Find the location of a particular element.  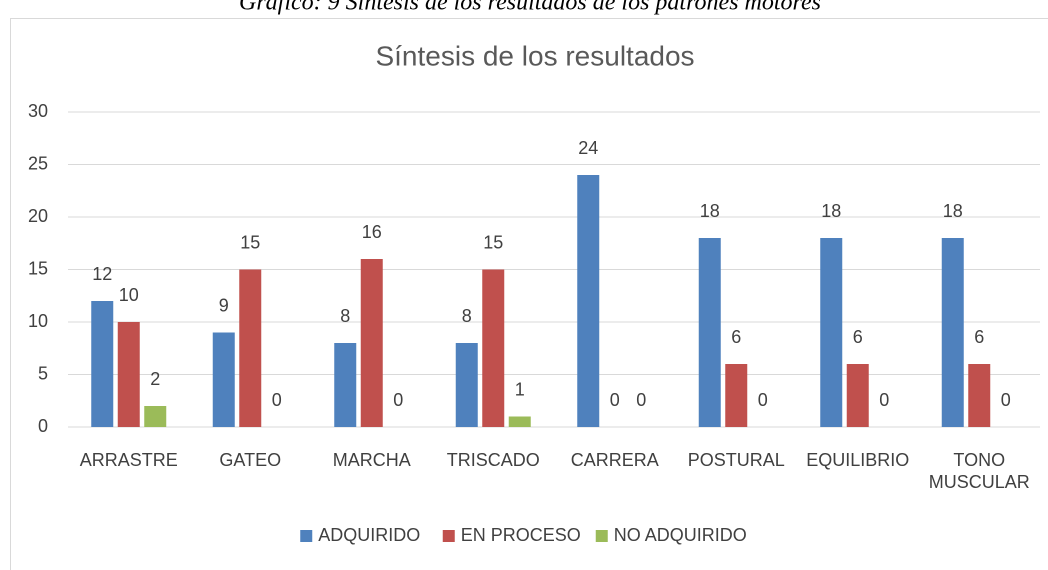

x-tick-label: ARRASTRE is located at coordinates (128, 460).